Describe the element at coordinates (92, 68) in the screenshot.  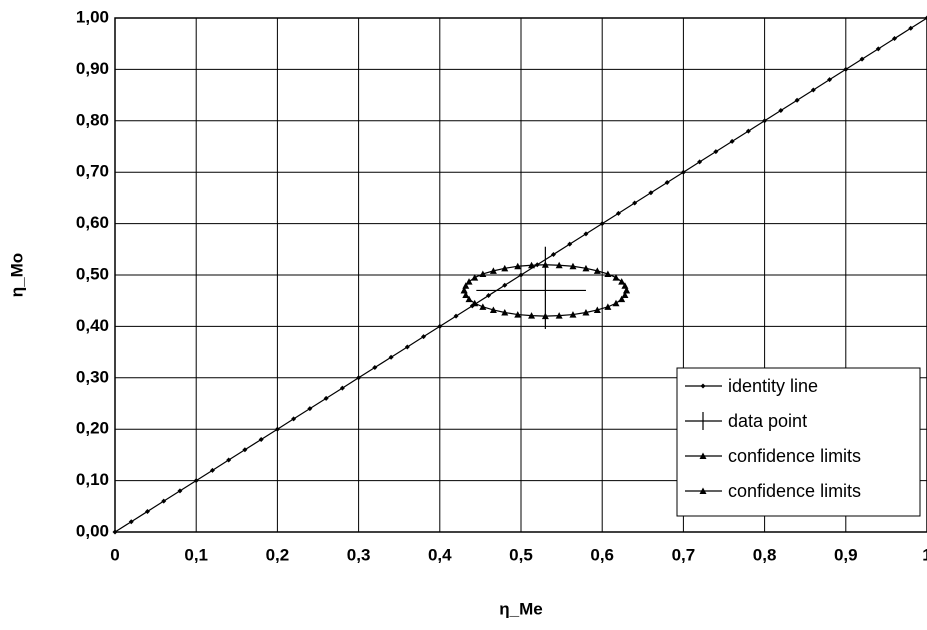
I see `y-tick-label: 0,90` at that location.